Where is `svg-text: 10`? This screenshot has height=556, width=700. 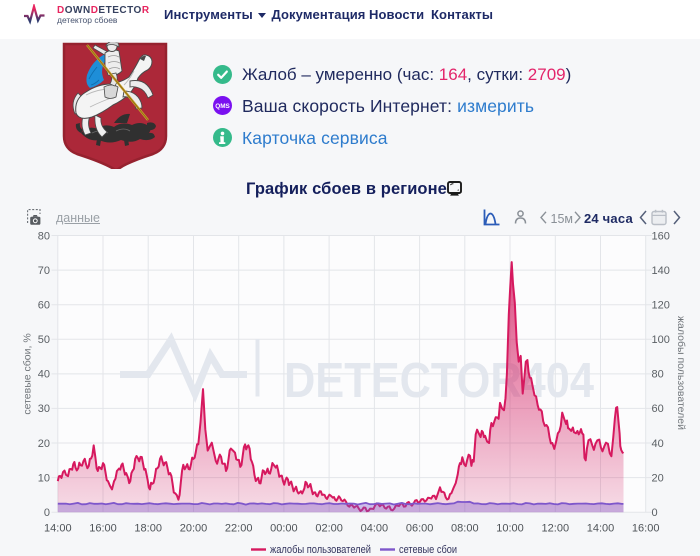 svg-text: 10 is located at coordinates (44, 478).